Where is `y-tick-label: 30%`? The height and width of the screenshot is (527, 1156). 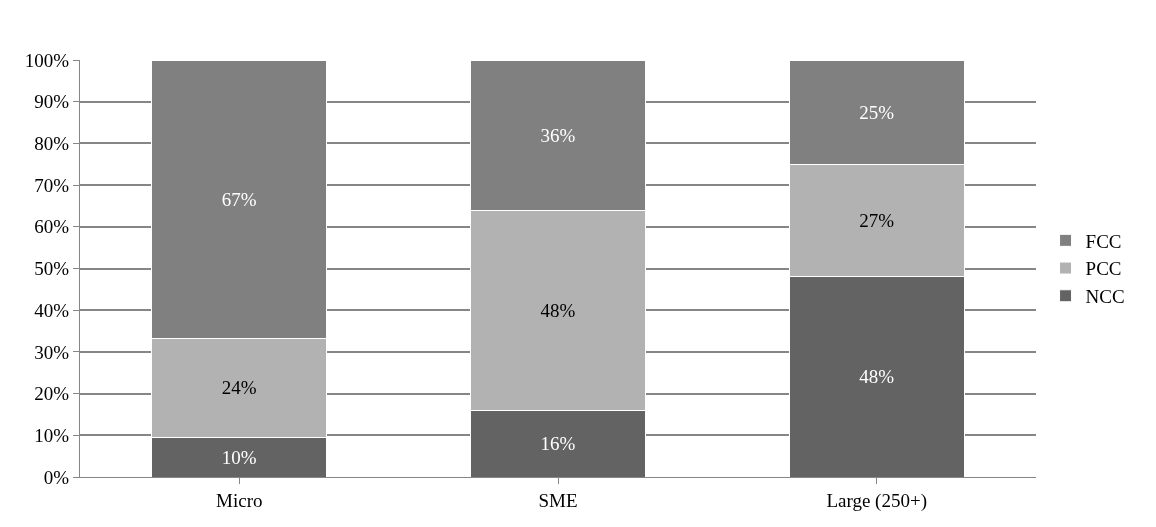
y-tick-label: 30% is located at coordinates (52, 352).